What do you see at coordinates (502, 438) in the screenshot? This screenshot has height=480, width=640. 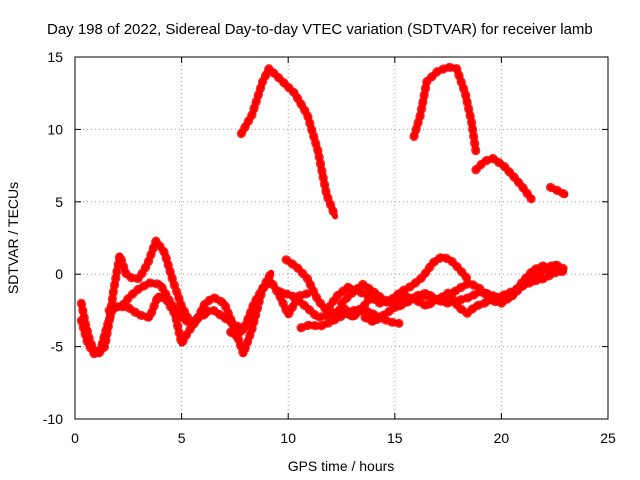 I see `x-tick-label: 20` at bounding box center [502, 438].